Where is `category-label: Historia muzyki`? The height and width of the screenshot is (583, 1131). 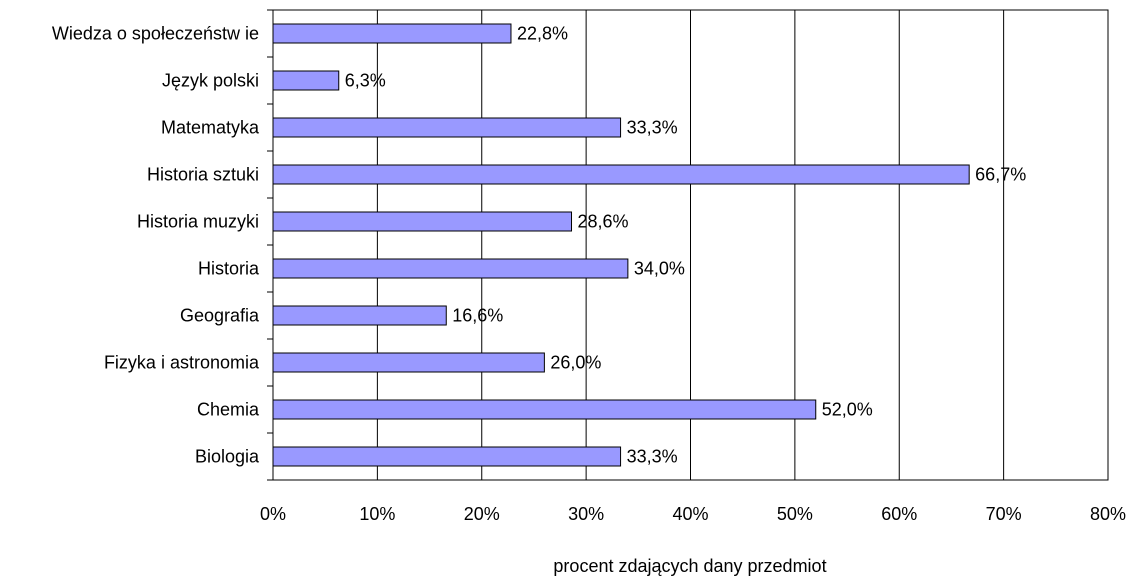
category-label: Historia muzyki is located at coordinates (198, 222).